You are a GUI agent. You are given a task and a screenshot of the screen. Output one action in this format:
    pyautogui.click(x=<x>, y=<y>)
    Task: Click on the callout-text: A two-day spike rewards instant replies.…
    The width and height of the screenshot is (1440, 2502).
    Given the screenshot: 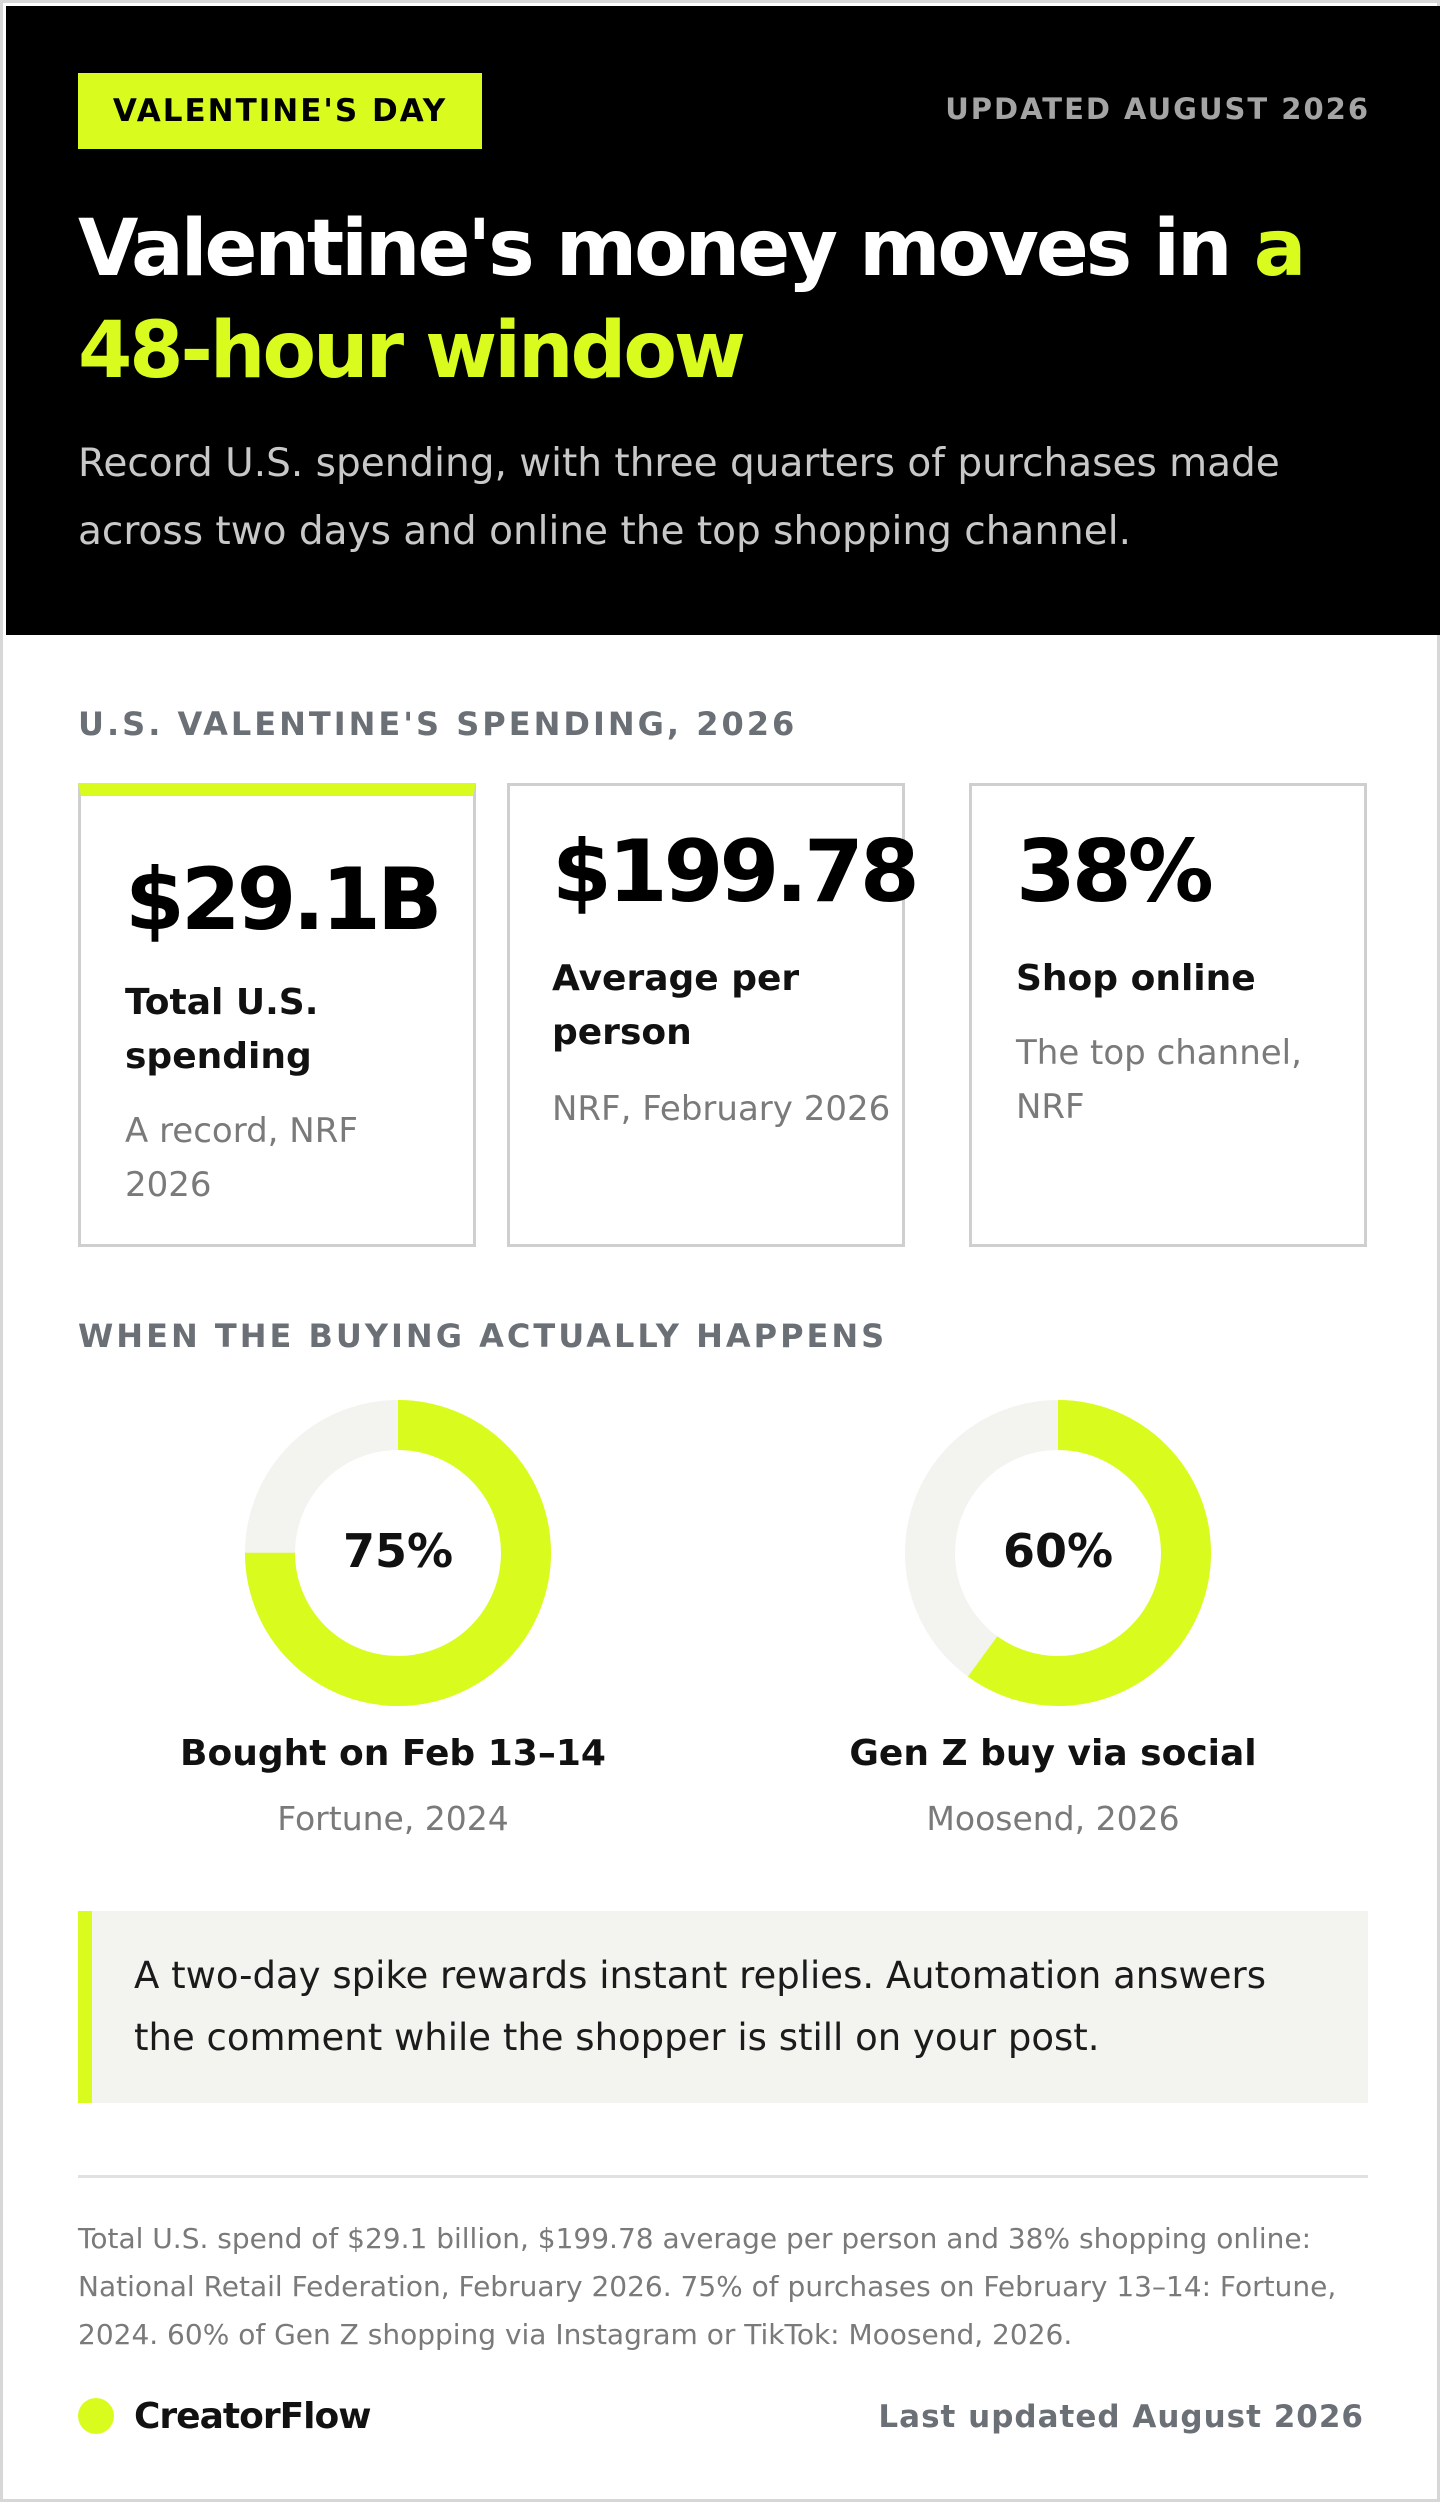 What is the action you would take?
    pyautogui.click(x=700, y=2006)
    